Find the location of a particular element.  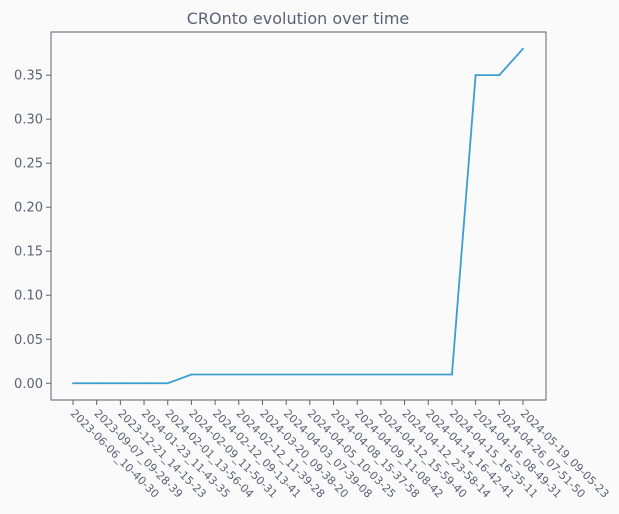

y-tick-label: 0.00 is located at coordinates (28, 384).